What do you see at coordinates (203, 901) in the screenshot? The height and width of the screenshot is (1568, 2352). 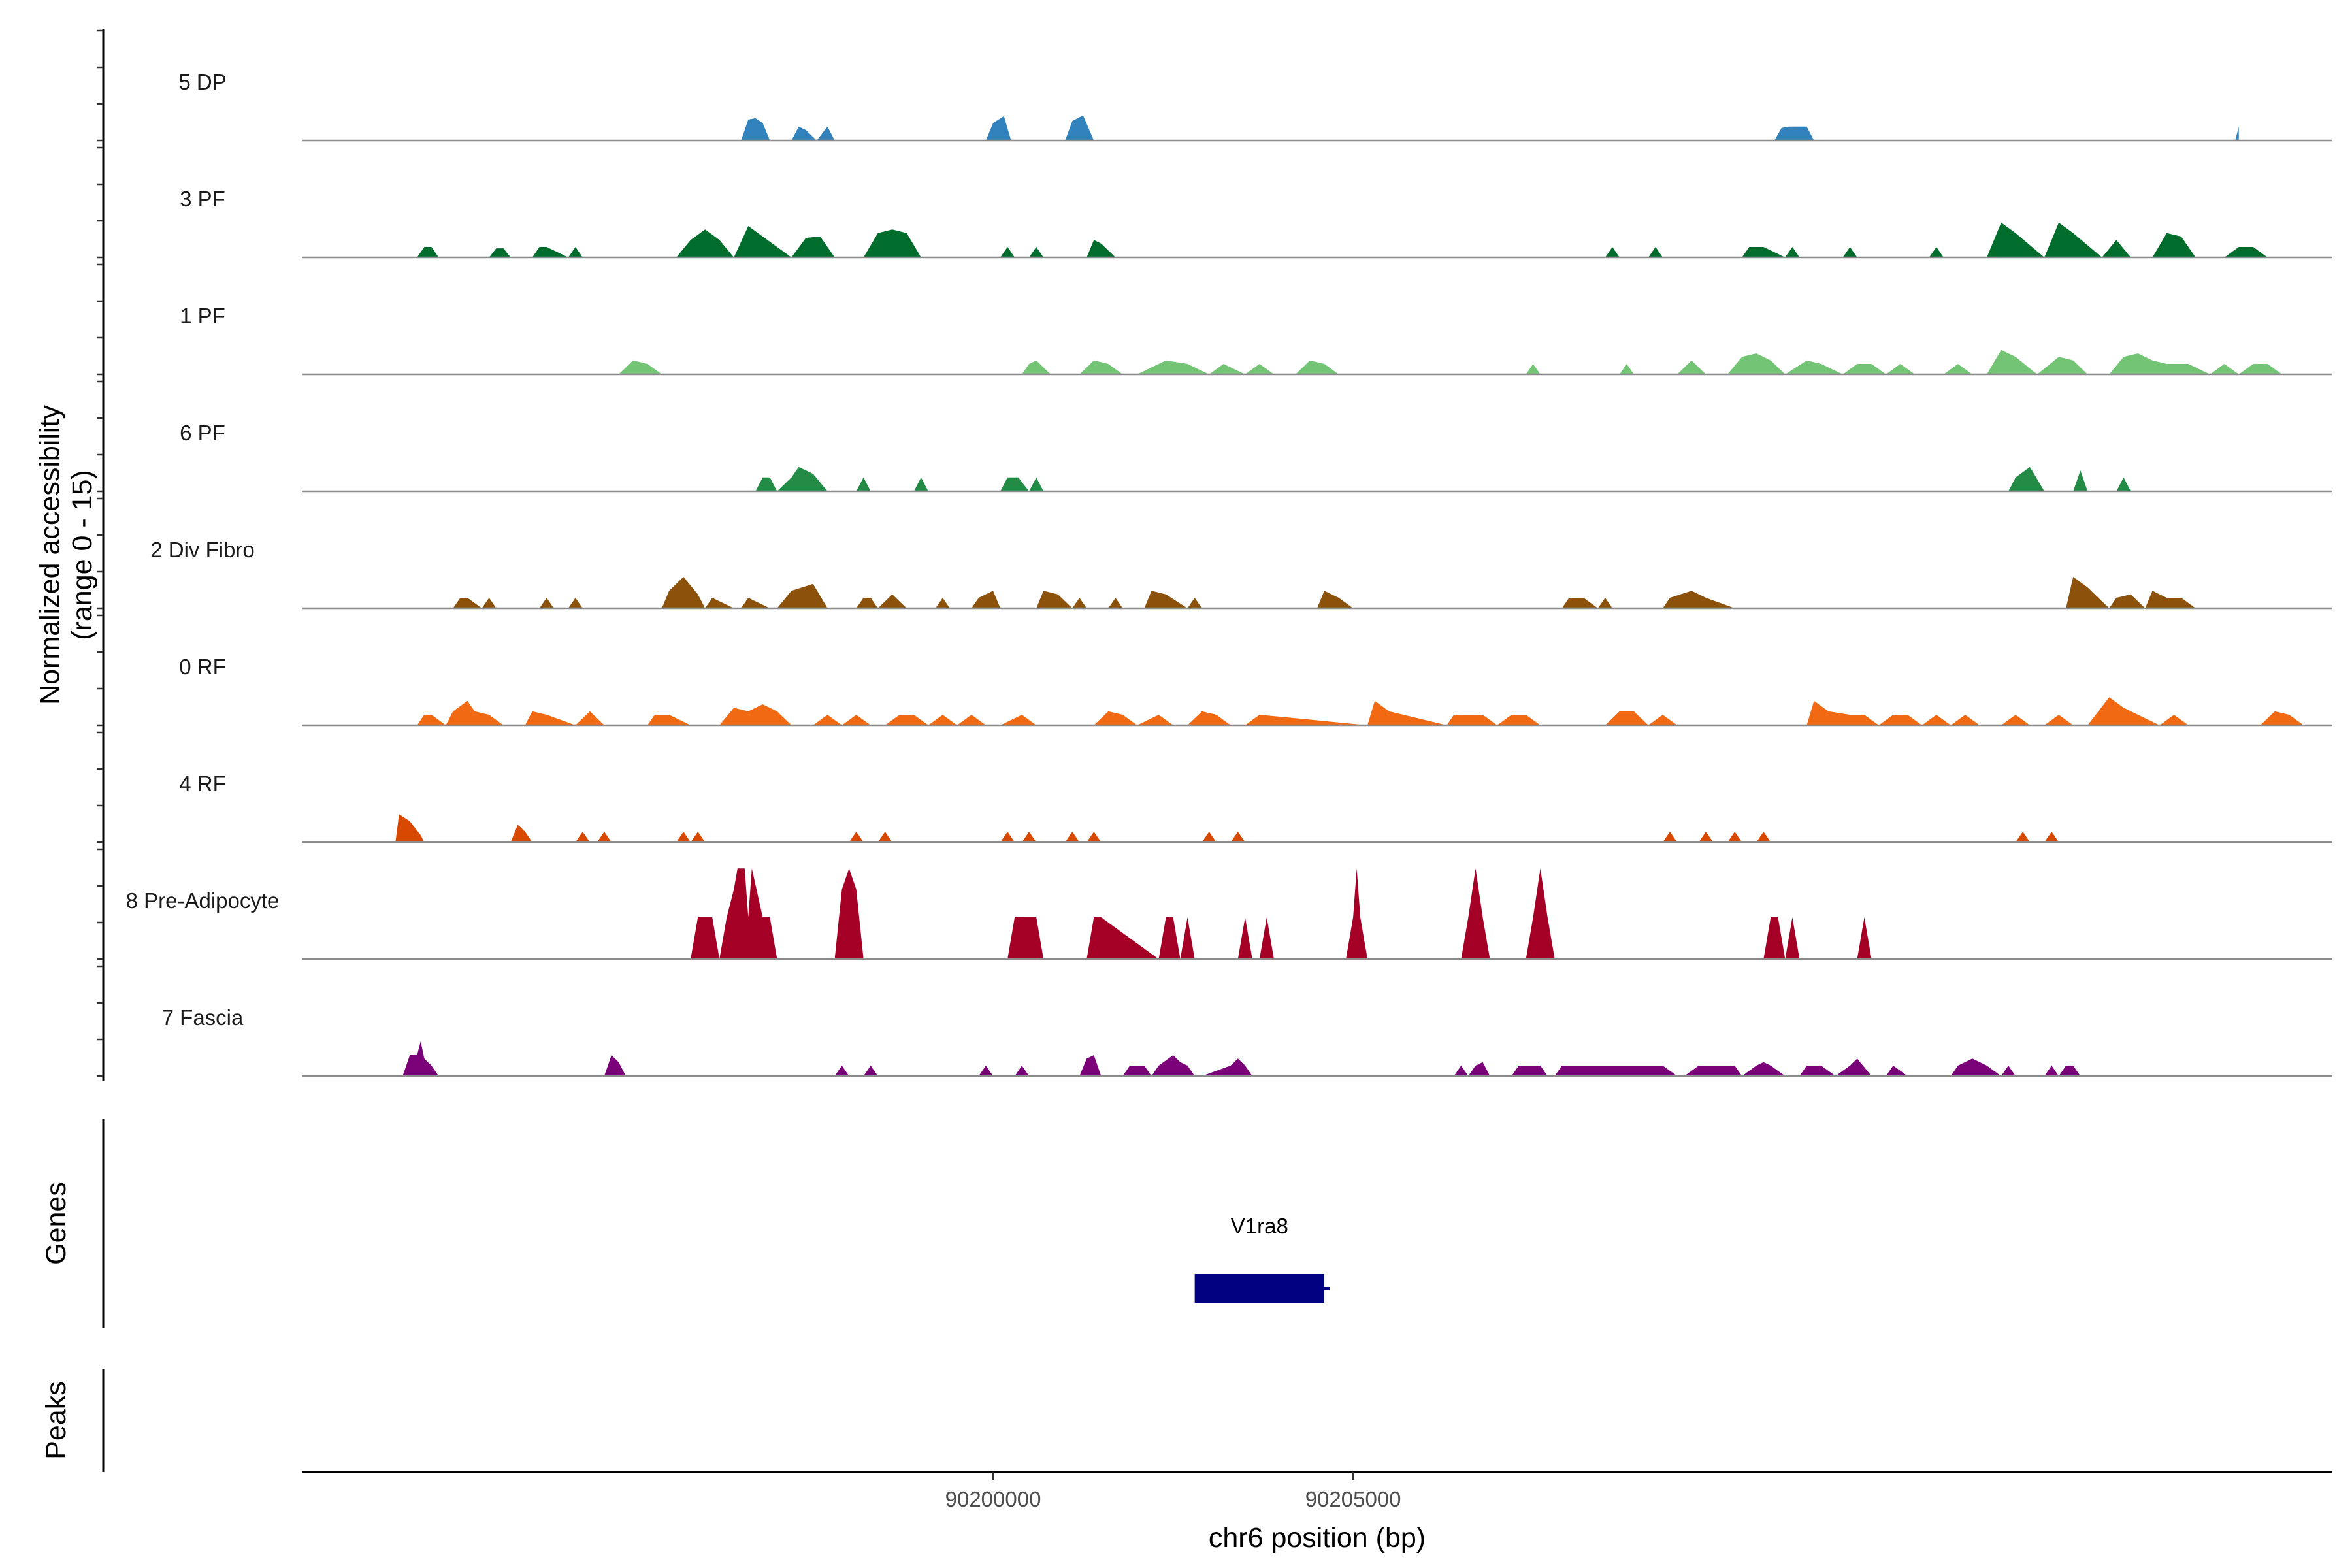 I see `track-label-8-pre-adipocyte: 8 Pre-Adipocyte` at bounding box center [203, 901].